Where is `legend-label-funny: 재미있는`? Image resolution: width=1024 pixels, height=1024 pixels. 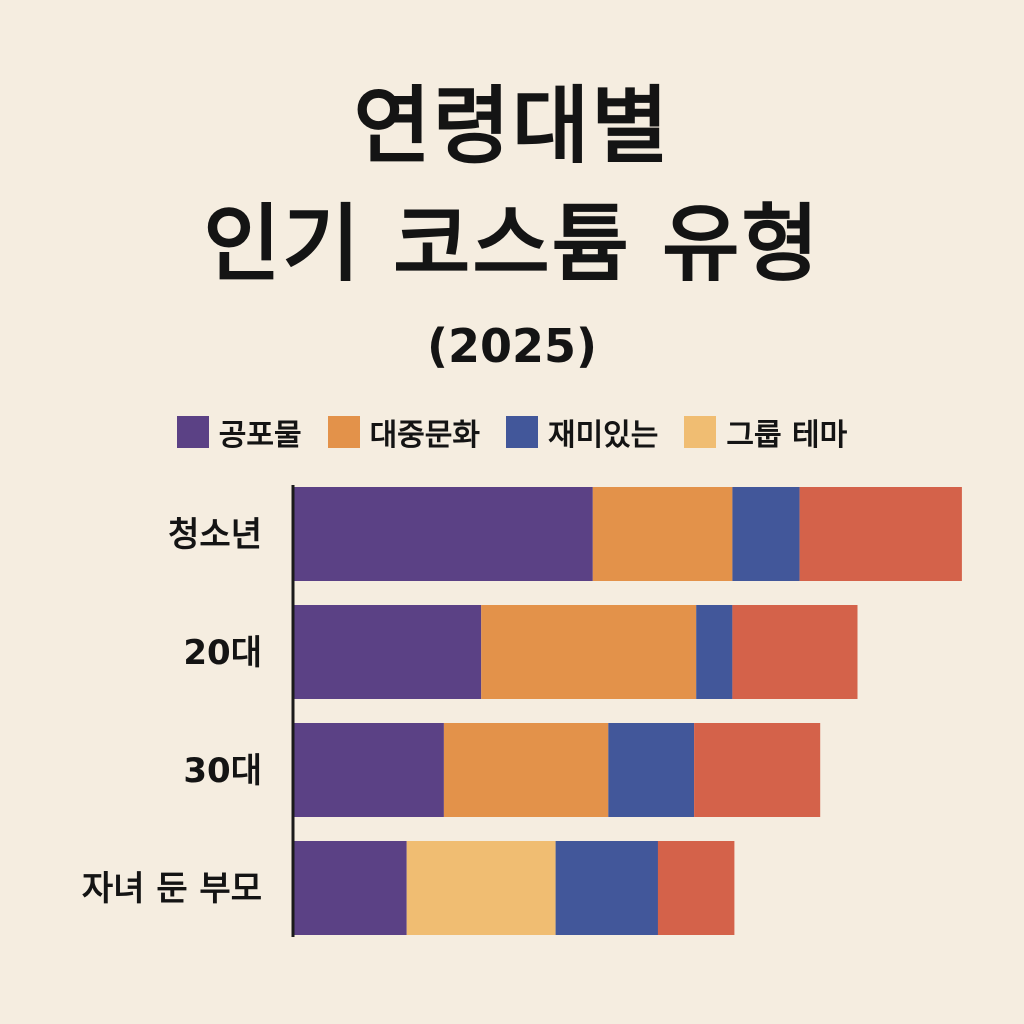 legend-label-funny: 재미있는 is located at coordinates (603, 435).